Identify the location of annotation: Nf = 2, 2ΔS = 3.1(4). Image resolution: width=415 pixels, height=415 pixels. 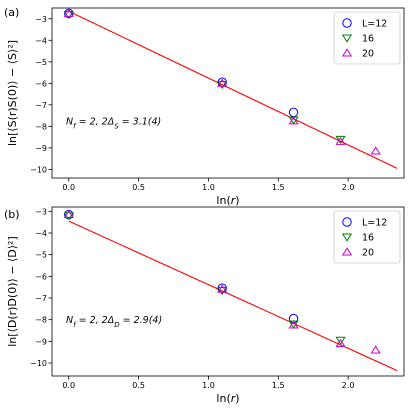
(113, 123).